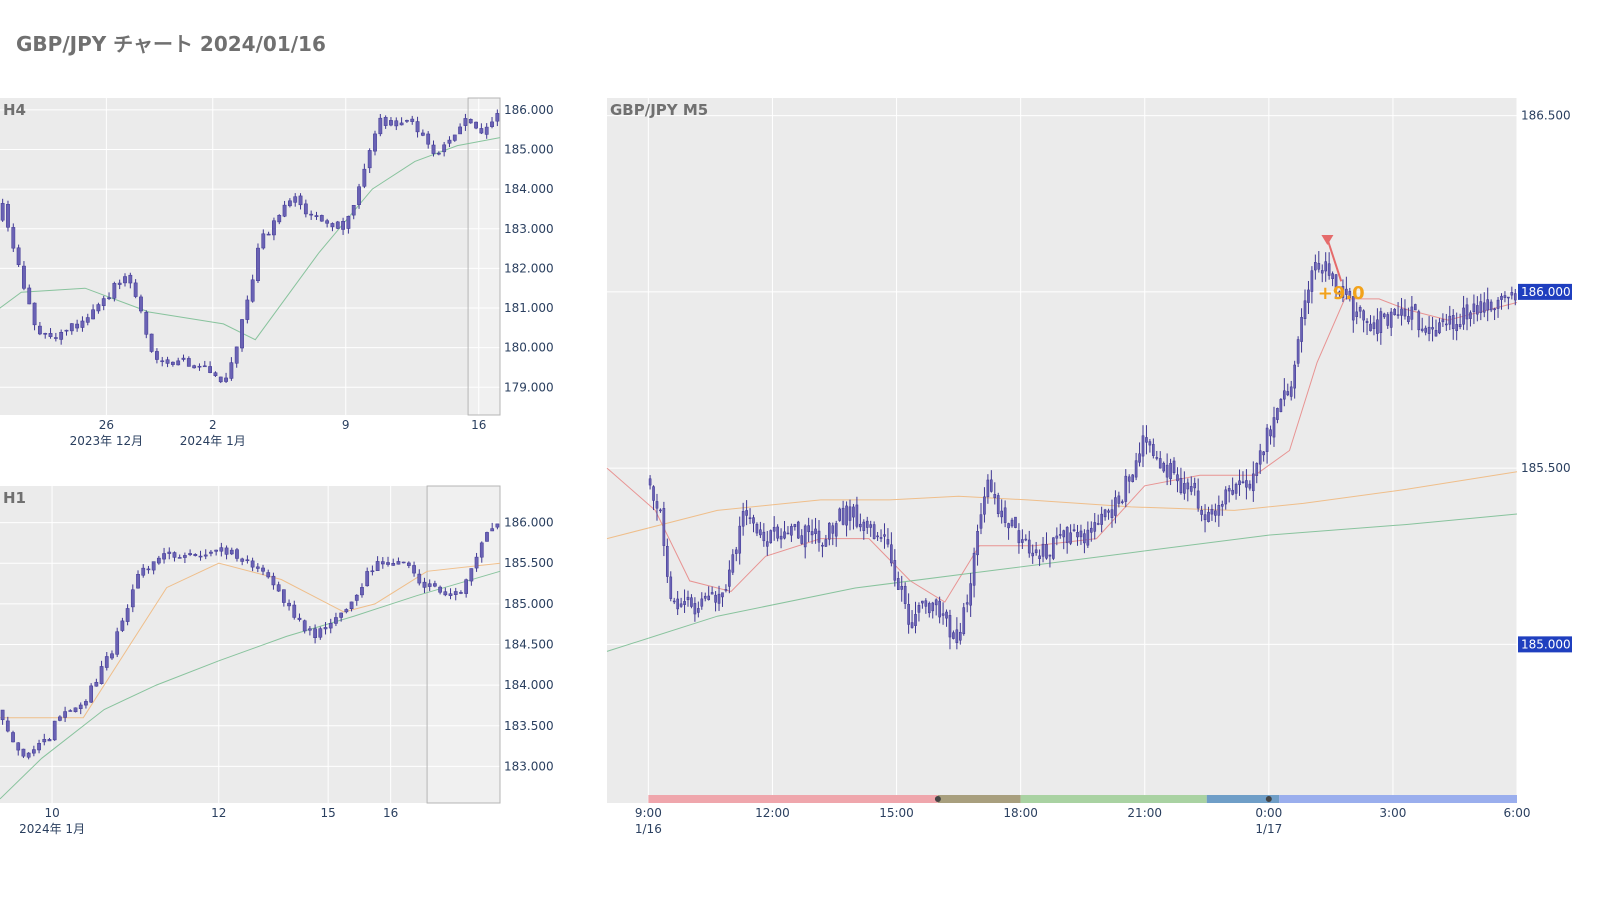  I want to click on page-title: GBP/JPY チャート 2024/01/16, so click(171, 44).